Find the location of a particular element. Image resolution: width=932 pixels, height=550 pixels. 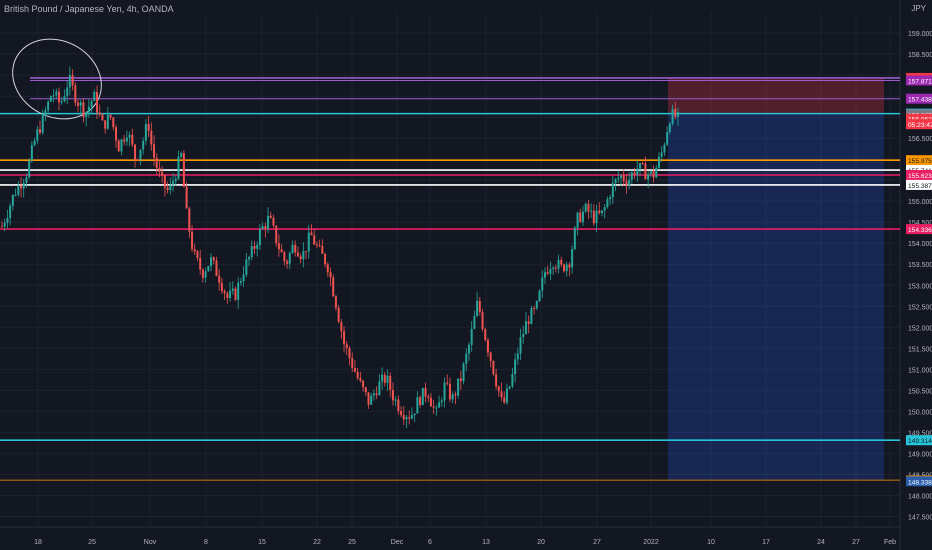

x-tick-label: 18 is located at coordinates (38, 542).